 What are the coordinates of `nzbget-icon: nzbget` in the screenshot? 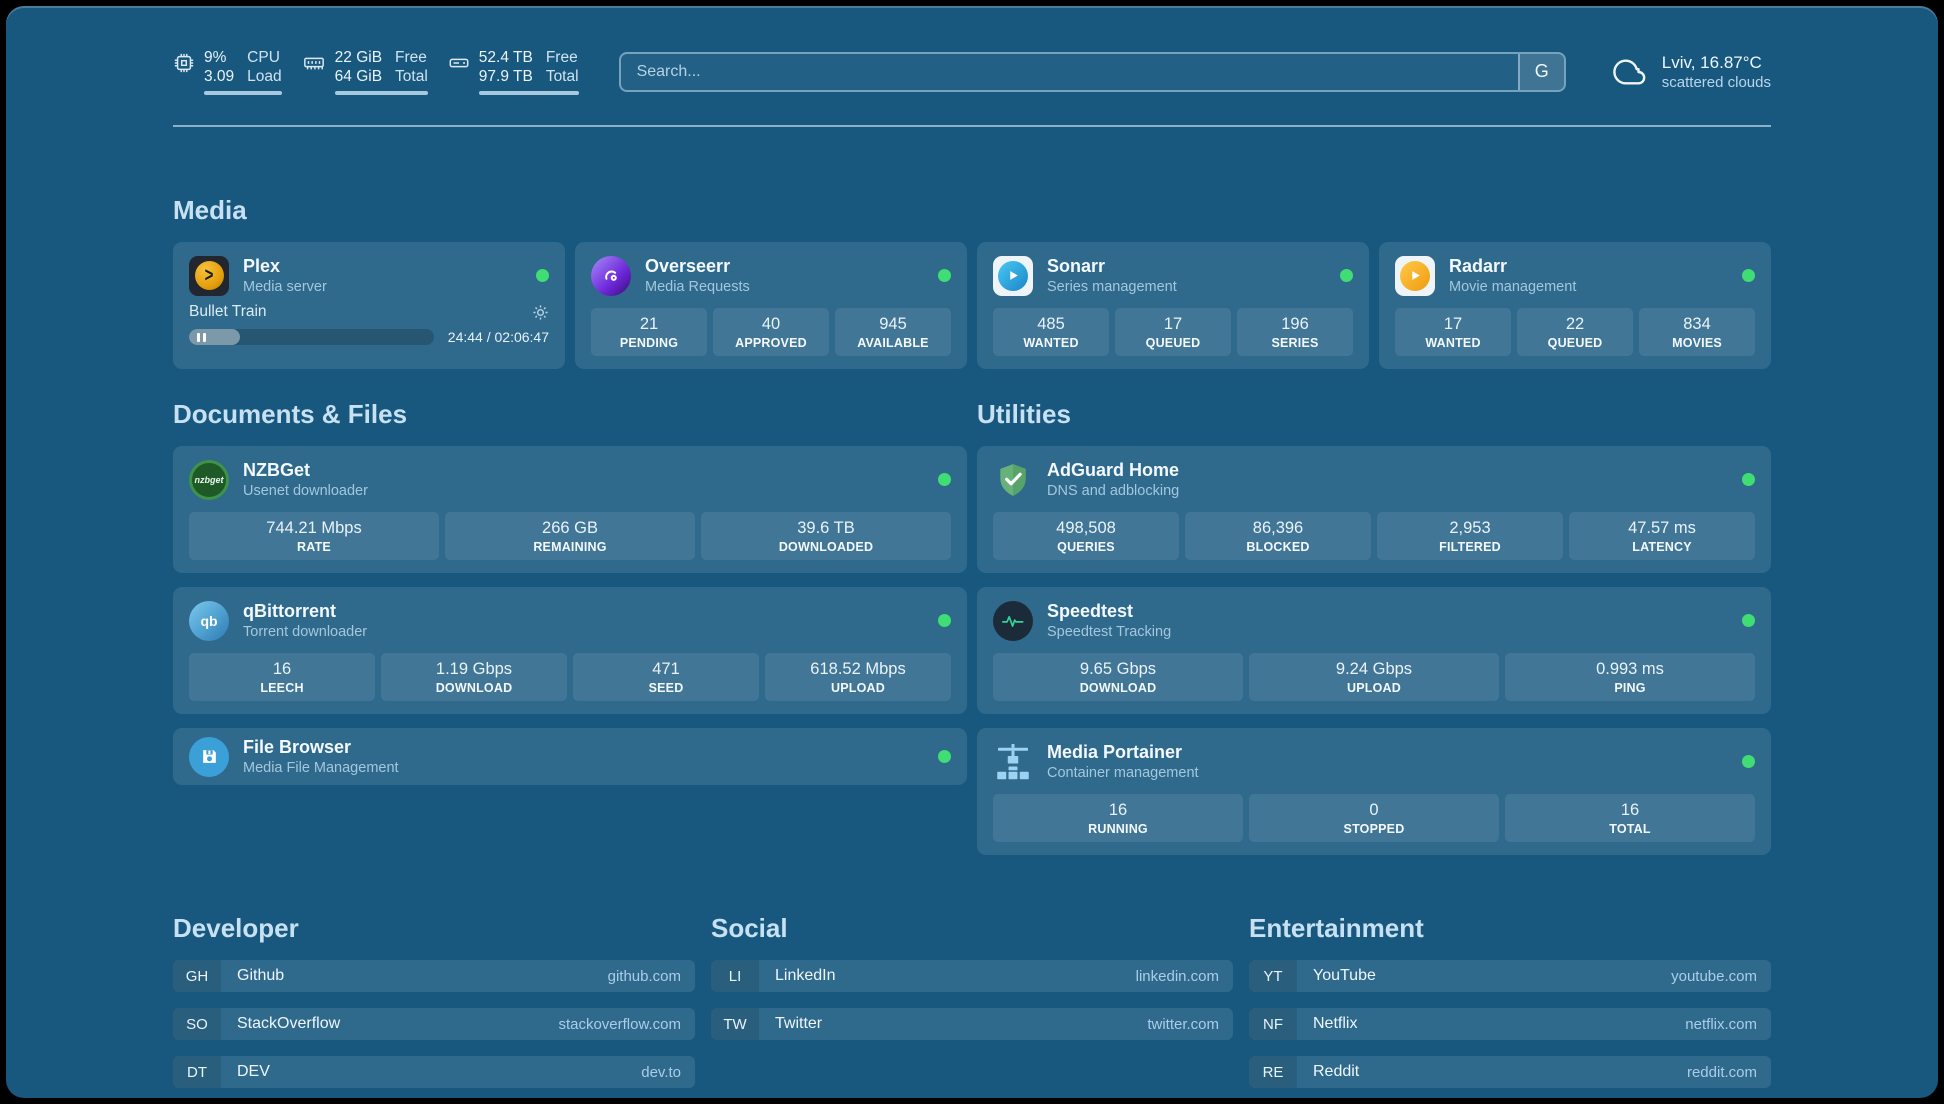 It's located at (209, 479).